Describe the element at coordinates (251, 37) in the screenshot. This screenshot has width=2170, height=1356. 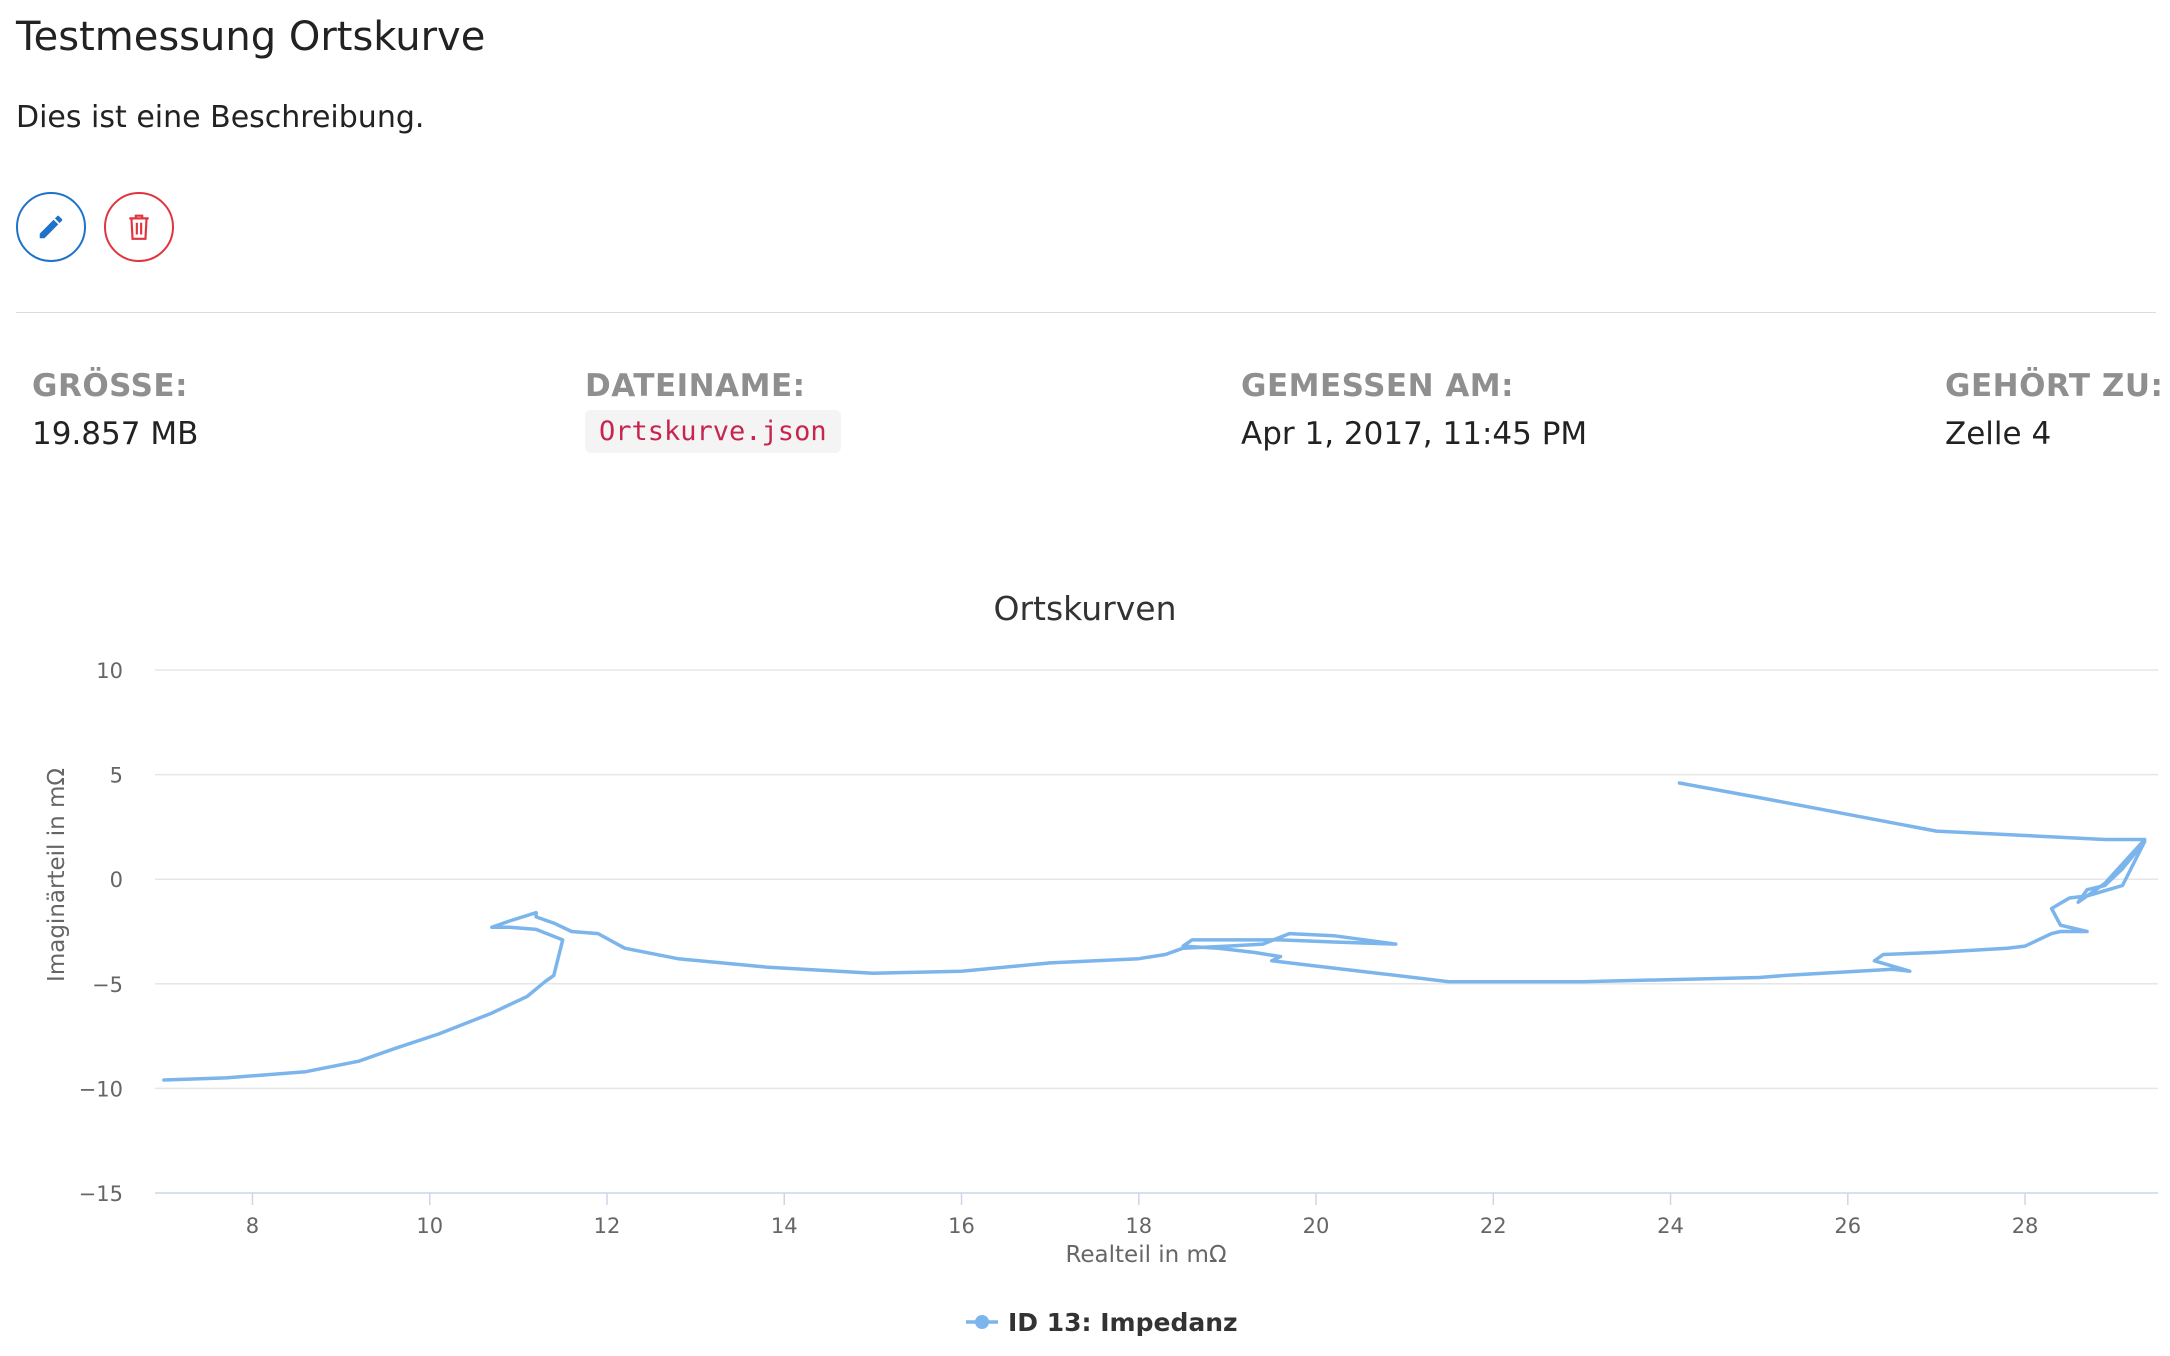
I see `page-title: Testmessung Ortskurve` at that location.